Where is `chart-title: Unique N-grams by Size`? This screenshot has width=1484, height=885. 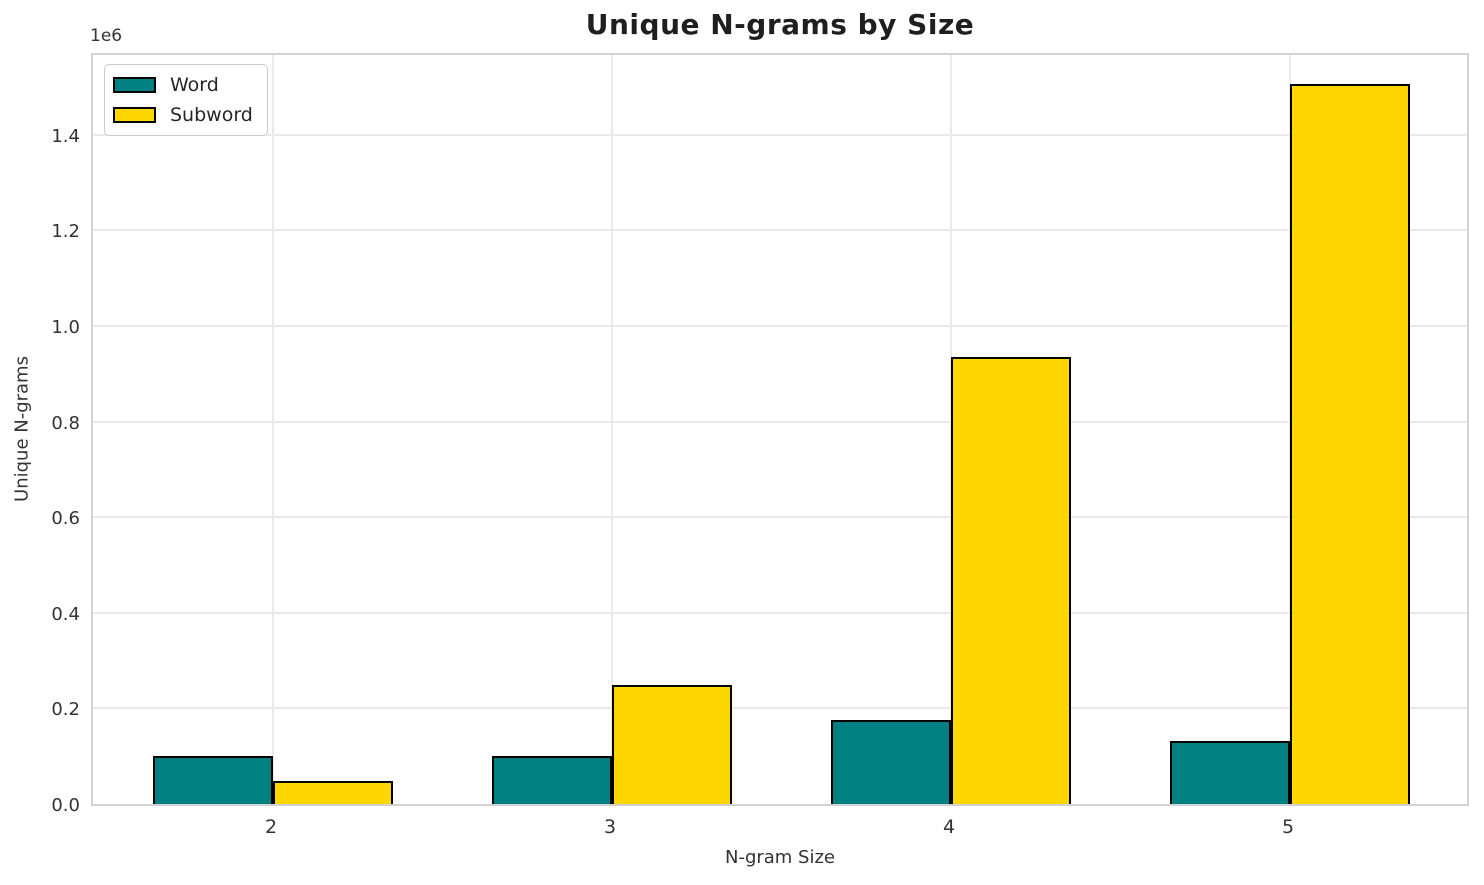
chart-title: Unique N-grams by Size is located at coordinates (780, 24).